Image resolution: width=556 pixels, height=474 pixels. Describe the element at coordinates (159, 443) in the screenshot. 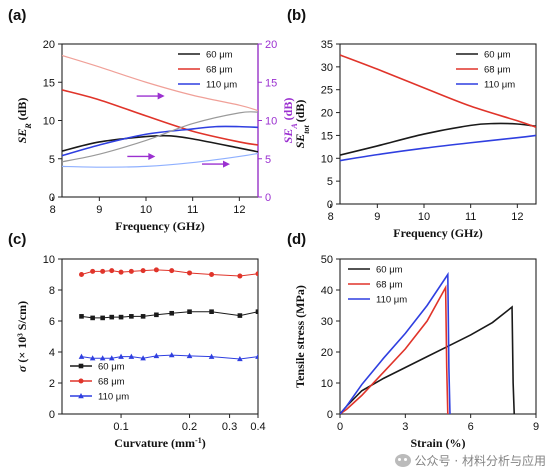

I see `x-axis-label-c: Curvature (mm-1)` at that location.